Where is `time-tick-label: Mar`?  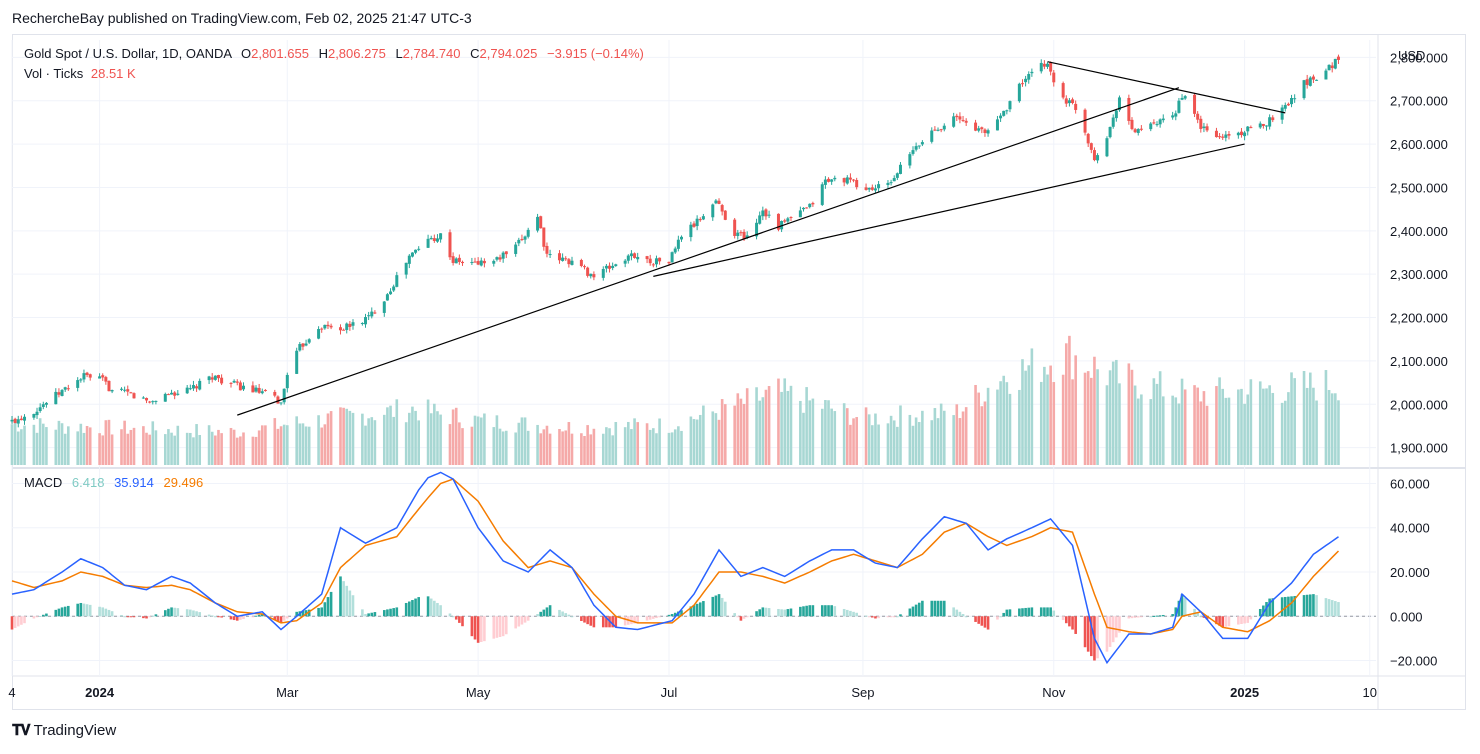
time-tick-label: Mar is located at coordinates (287, 692).